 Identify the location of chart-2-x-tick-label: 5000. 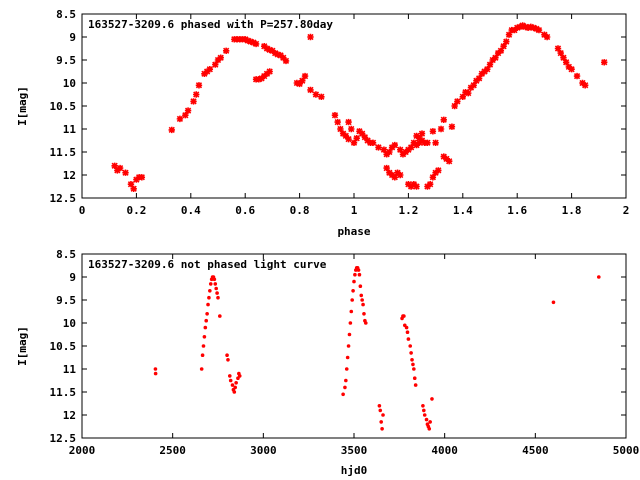
(626, 450).